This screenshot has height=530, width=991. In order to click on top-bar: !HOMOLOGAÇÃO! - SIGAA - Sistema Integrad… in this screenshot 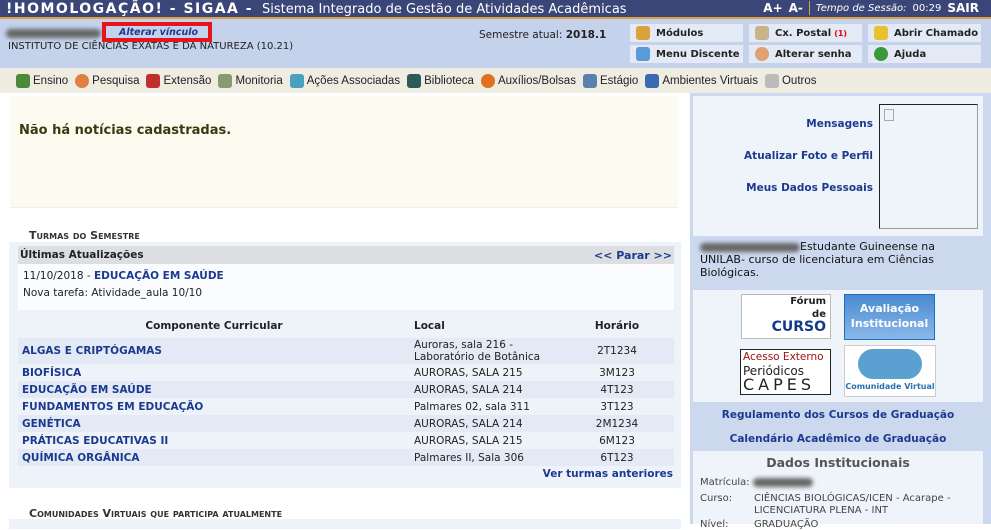, I will do `click(495, 9)`.